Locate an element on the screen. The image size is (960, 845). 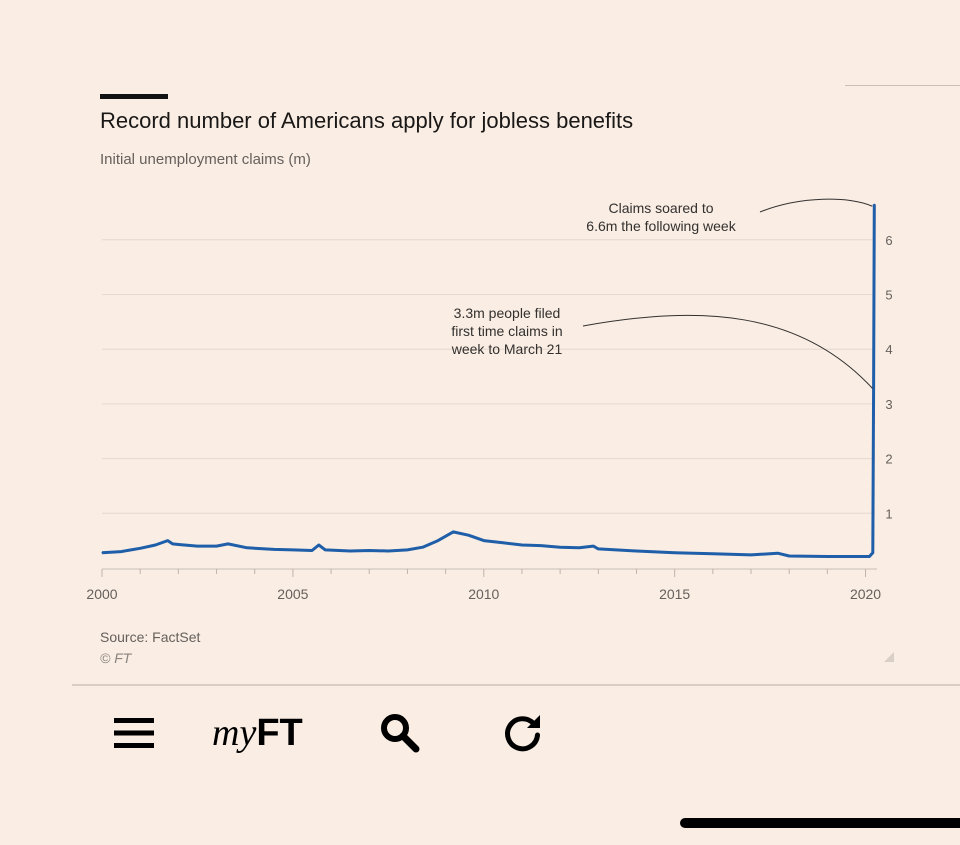
myft-ft-label: FT is located at coordinates (279, 732).